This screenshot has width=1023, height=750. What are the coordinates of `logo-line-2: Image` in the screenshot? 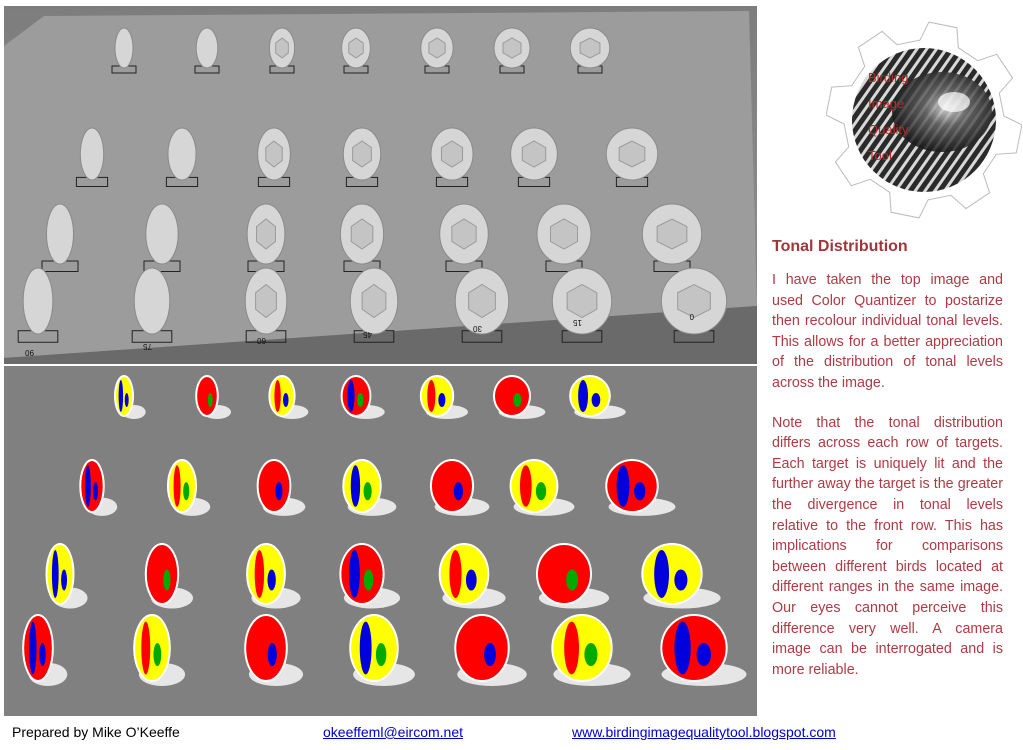 It's located at (886, 103).